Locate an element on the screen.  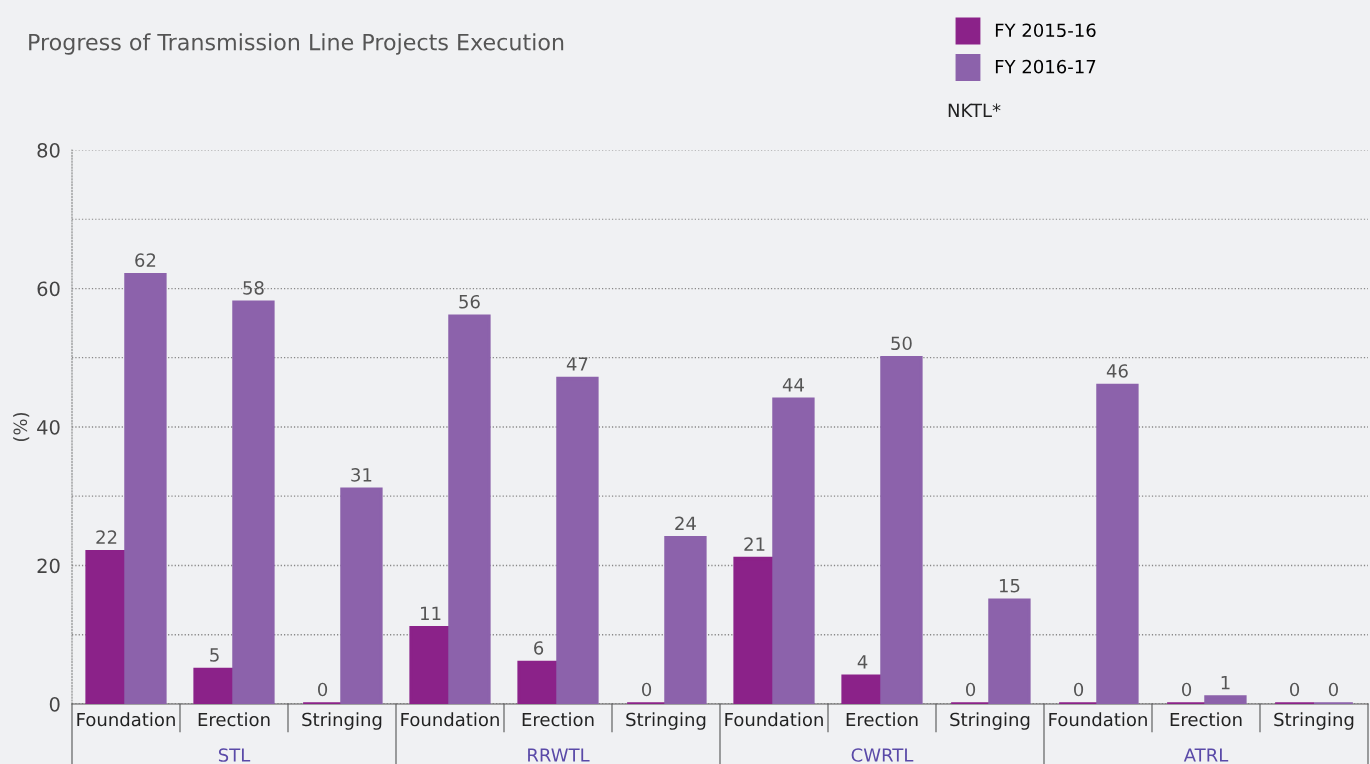
y-tick-label: 0 is located at coordinates (54, 704).